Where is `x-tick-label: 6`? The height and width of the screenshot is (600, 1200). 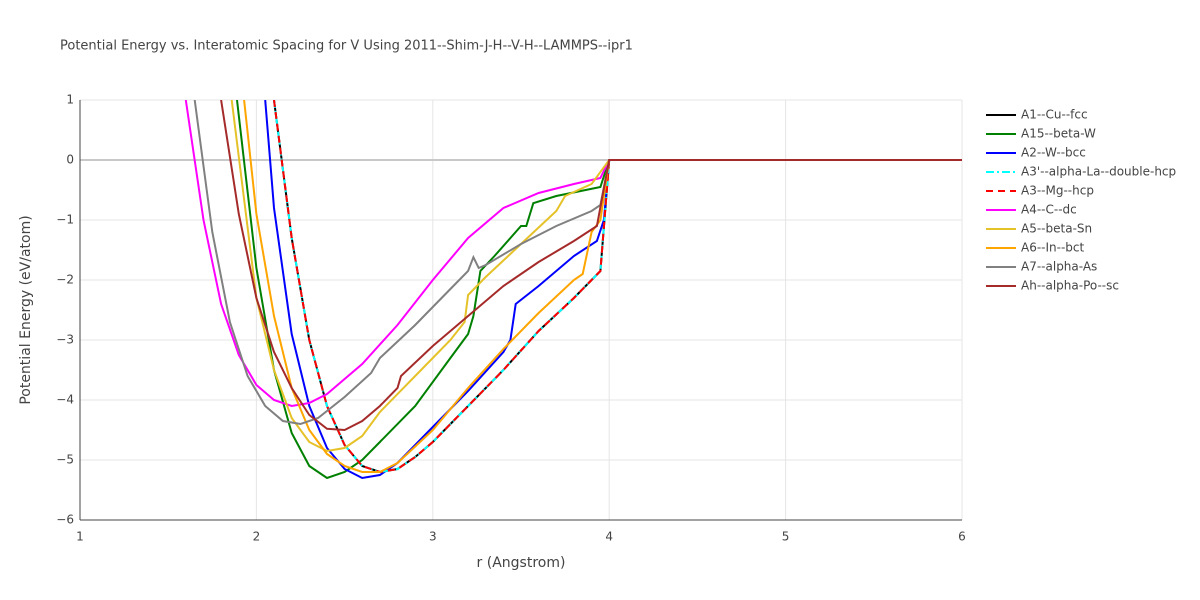 x-tick-label: 6 is located at coordinates (962, 537).